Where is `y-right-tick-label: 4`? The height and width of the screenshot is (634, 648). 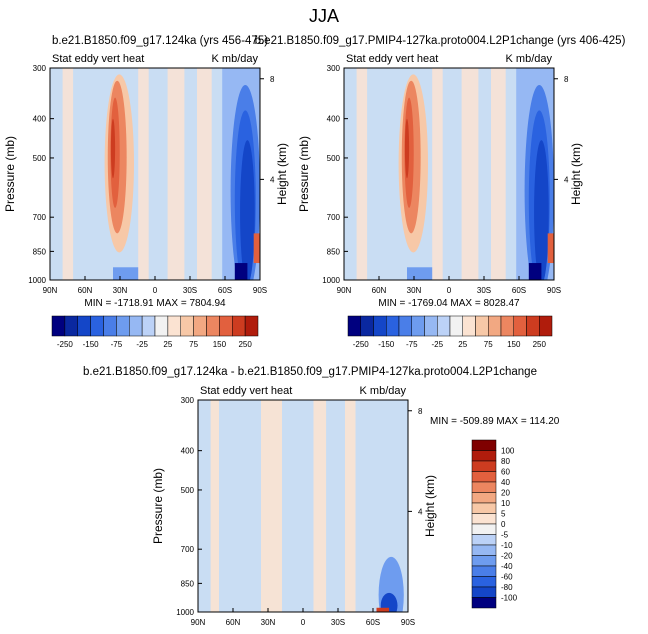
y-right-tick-label: 4 is located at coordinates (420, 511).